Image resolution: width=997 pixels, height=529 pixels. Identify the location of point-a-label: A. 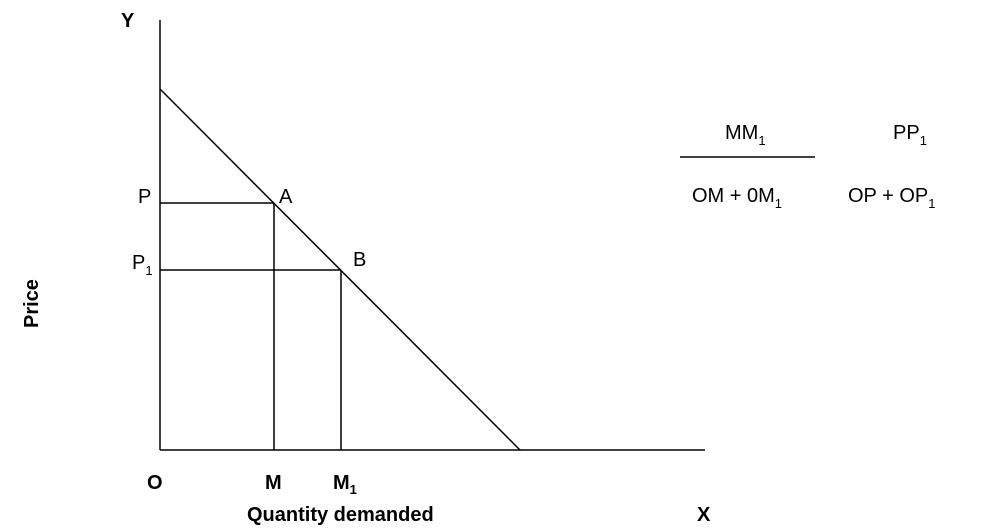
(286, 197).